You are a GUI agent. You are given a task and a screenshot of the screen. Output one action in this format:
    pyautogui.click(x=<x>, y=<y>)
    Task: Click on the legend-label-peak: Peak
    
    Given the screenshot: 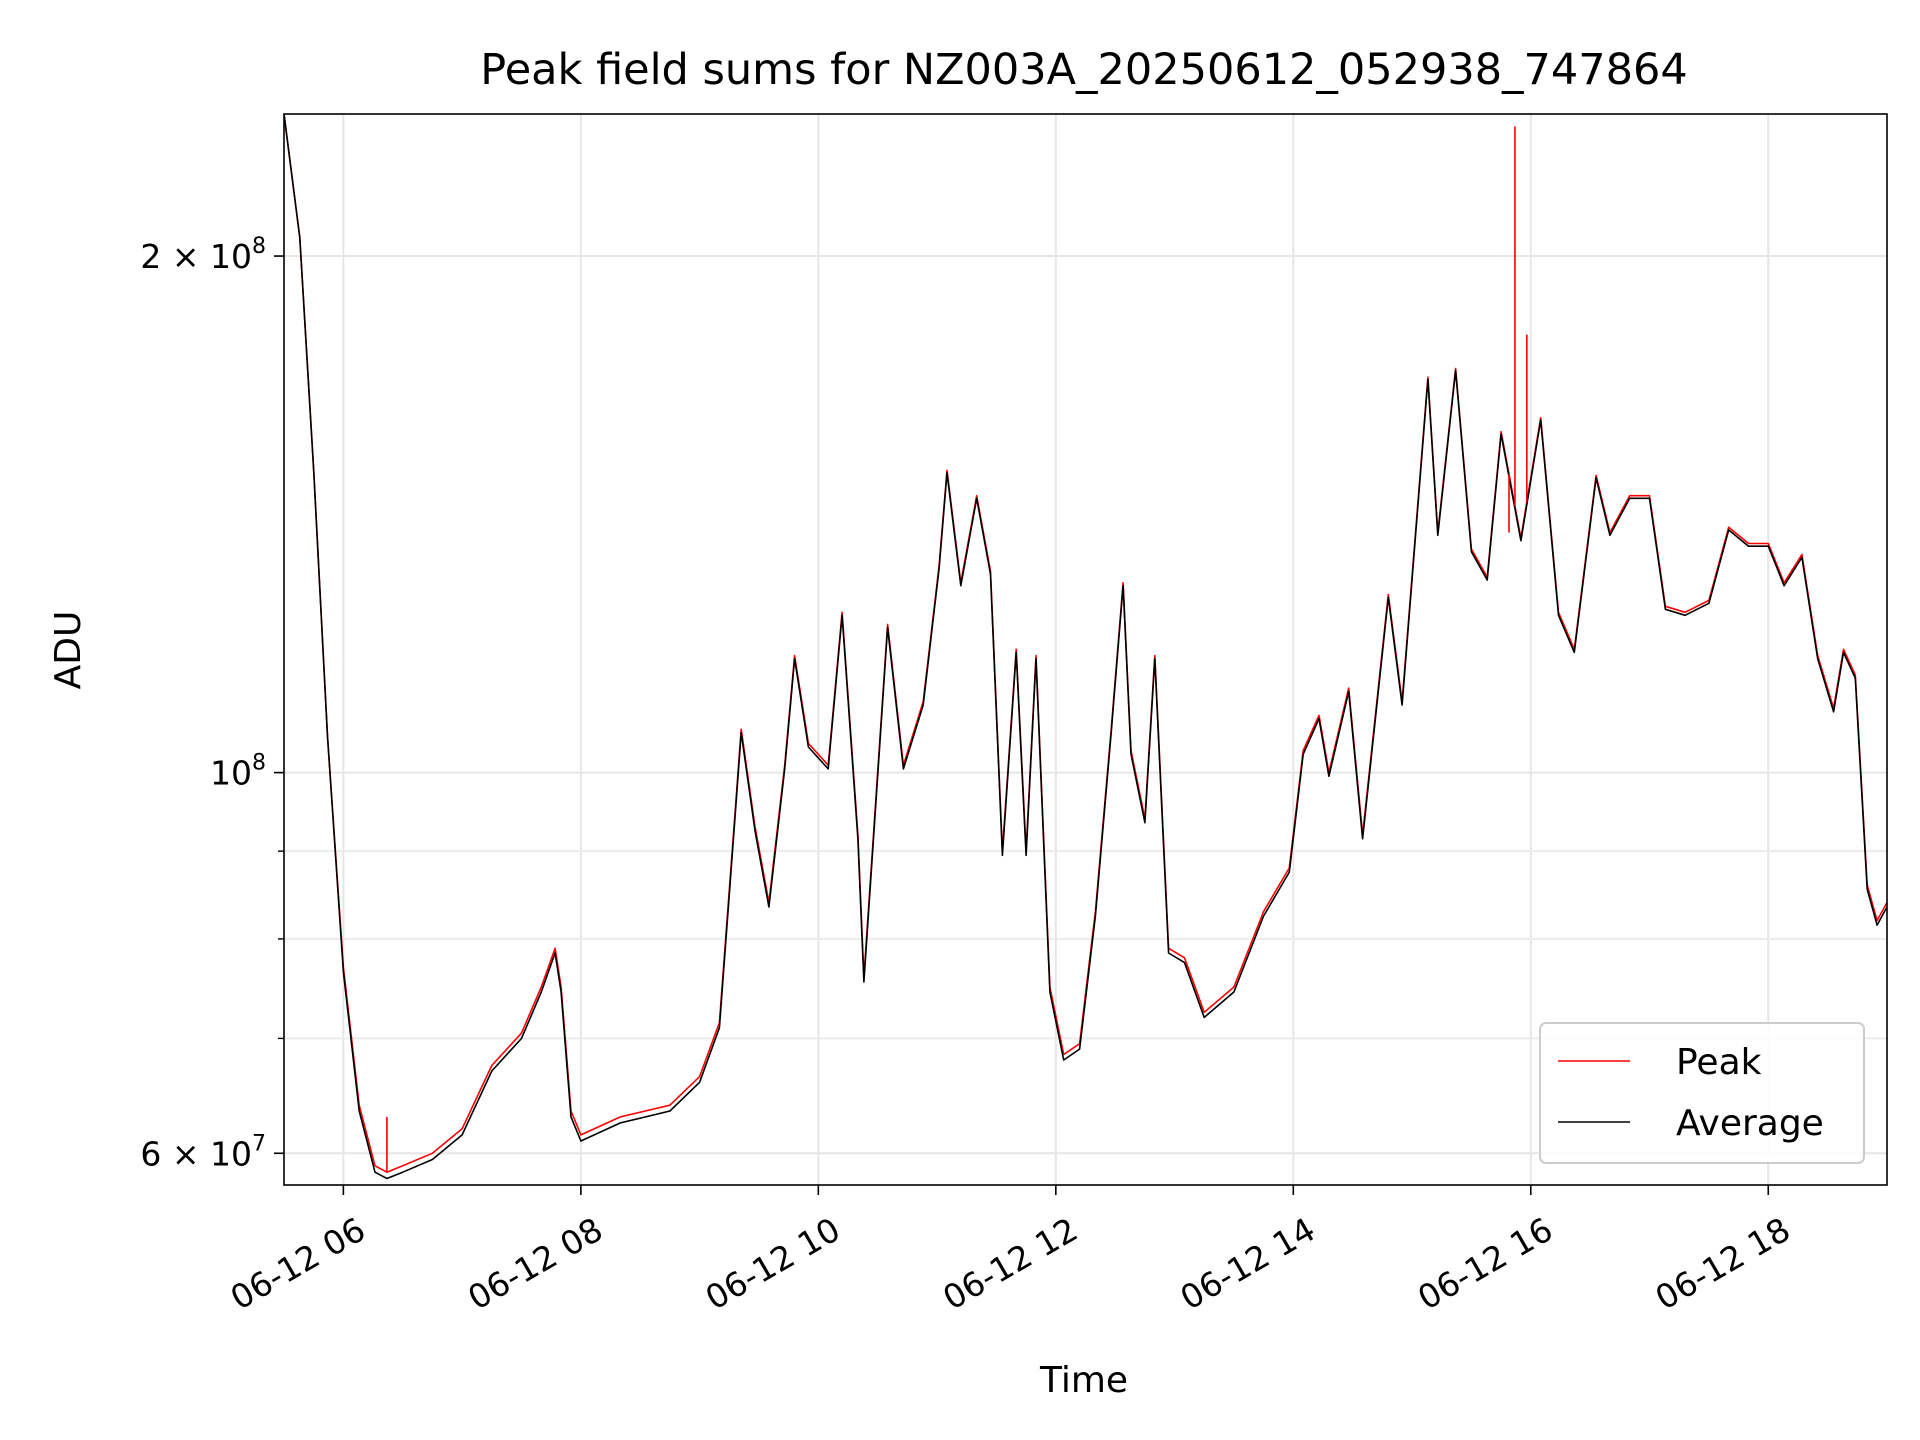 What is the action you would take?
    pyautogui.click(x=1719, y=1062)
    